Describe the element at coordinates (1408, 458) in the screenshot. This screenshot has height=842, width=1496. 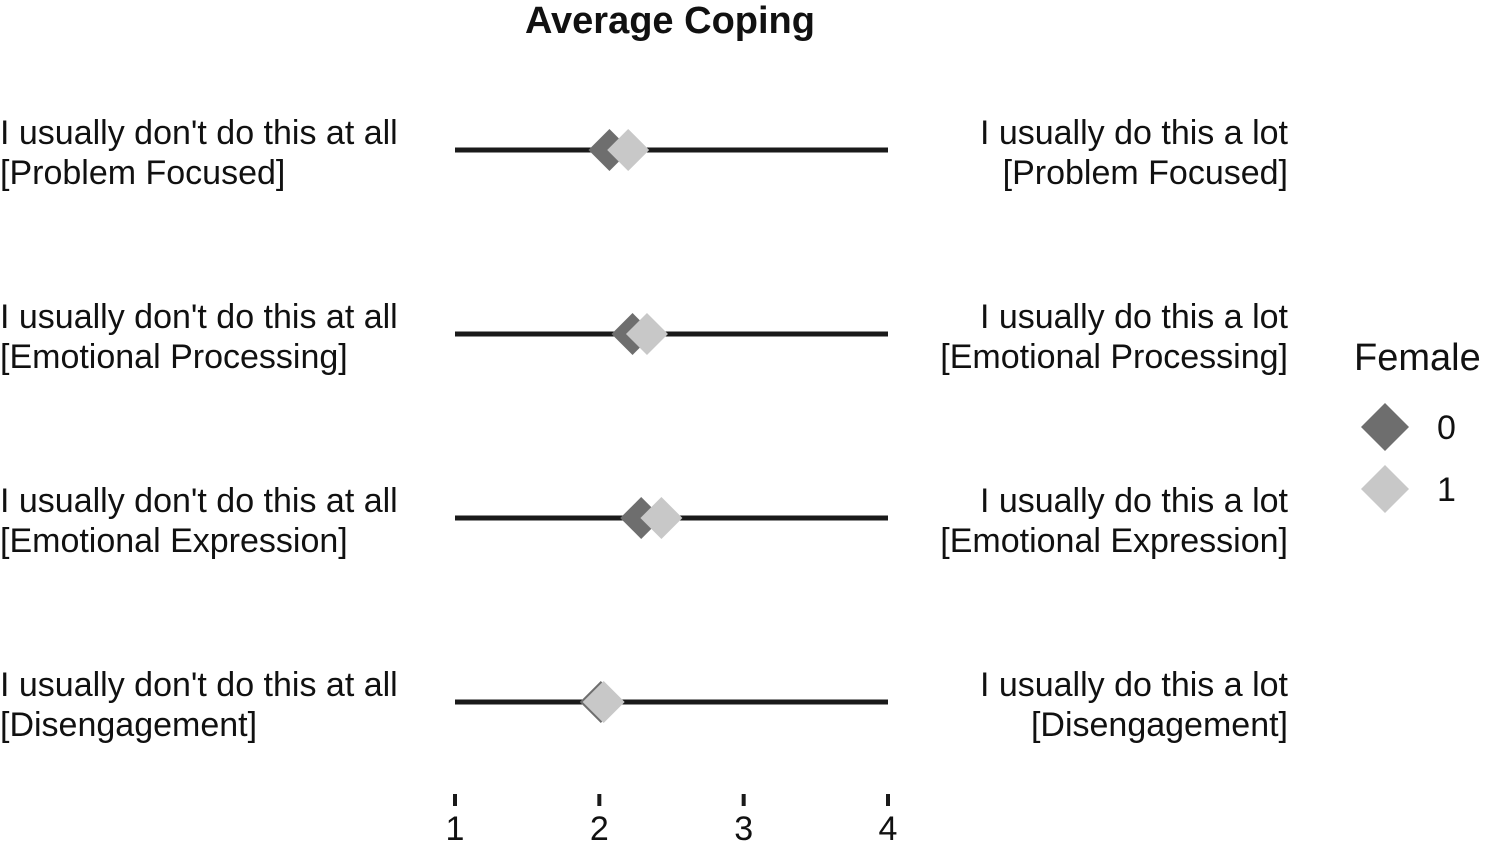
I see `legend-entries: 01` at that location.